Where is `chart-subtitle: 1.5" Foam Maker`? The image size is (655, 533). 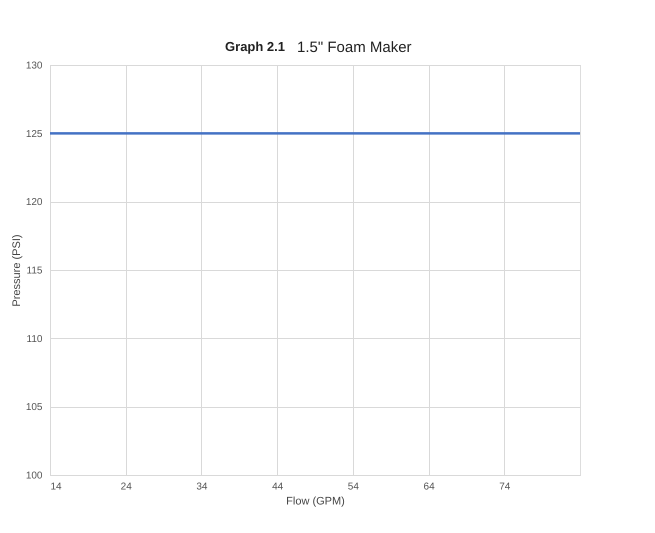 chart-subtitle: 1.5" Foam Maker is located at coordinates (354, 47).